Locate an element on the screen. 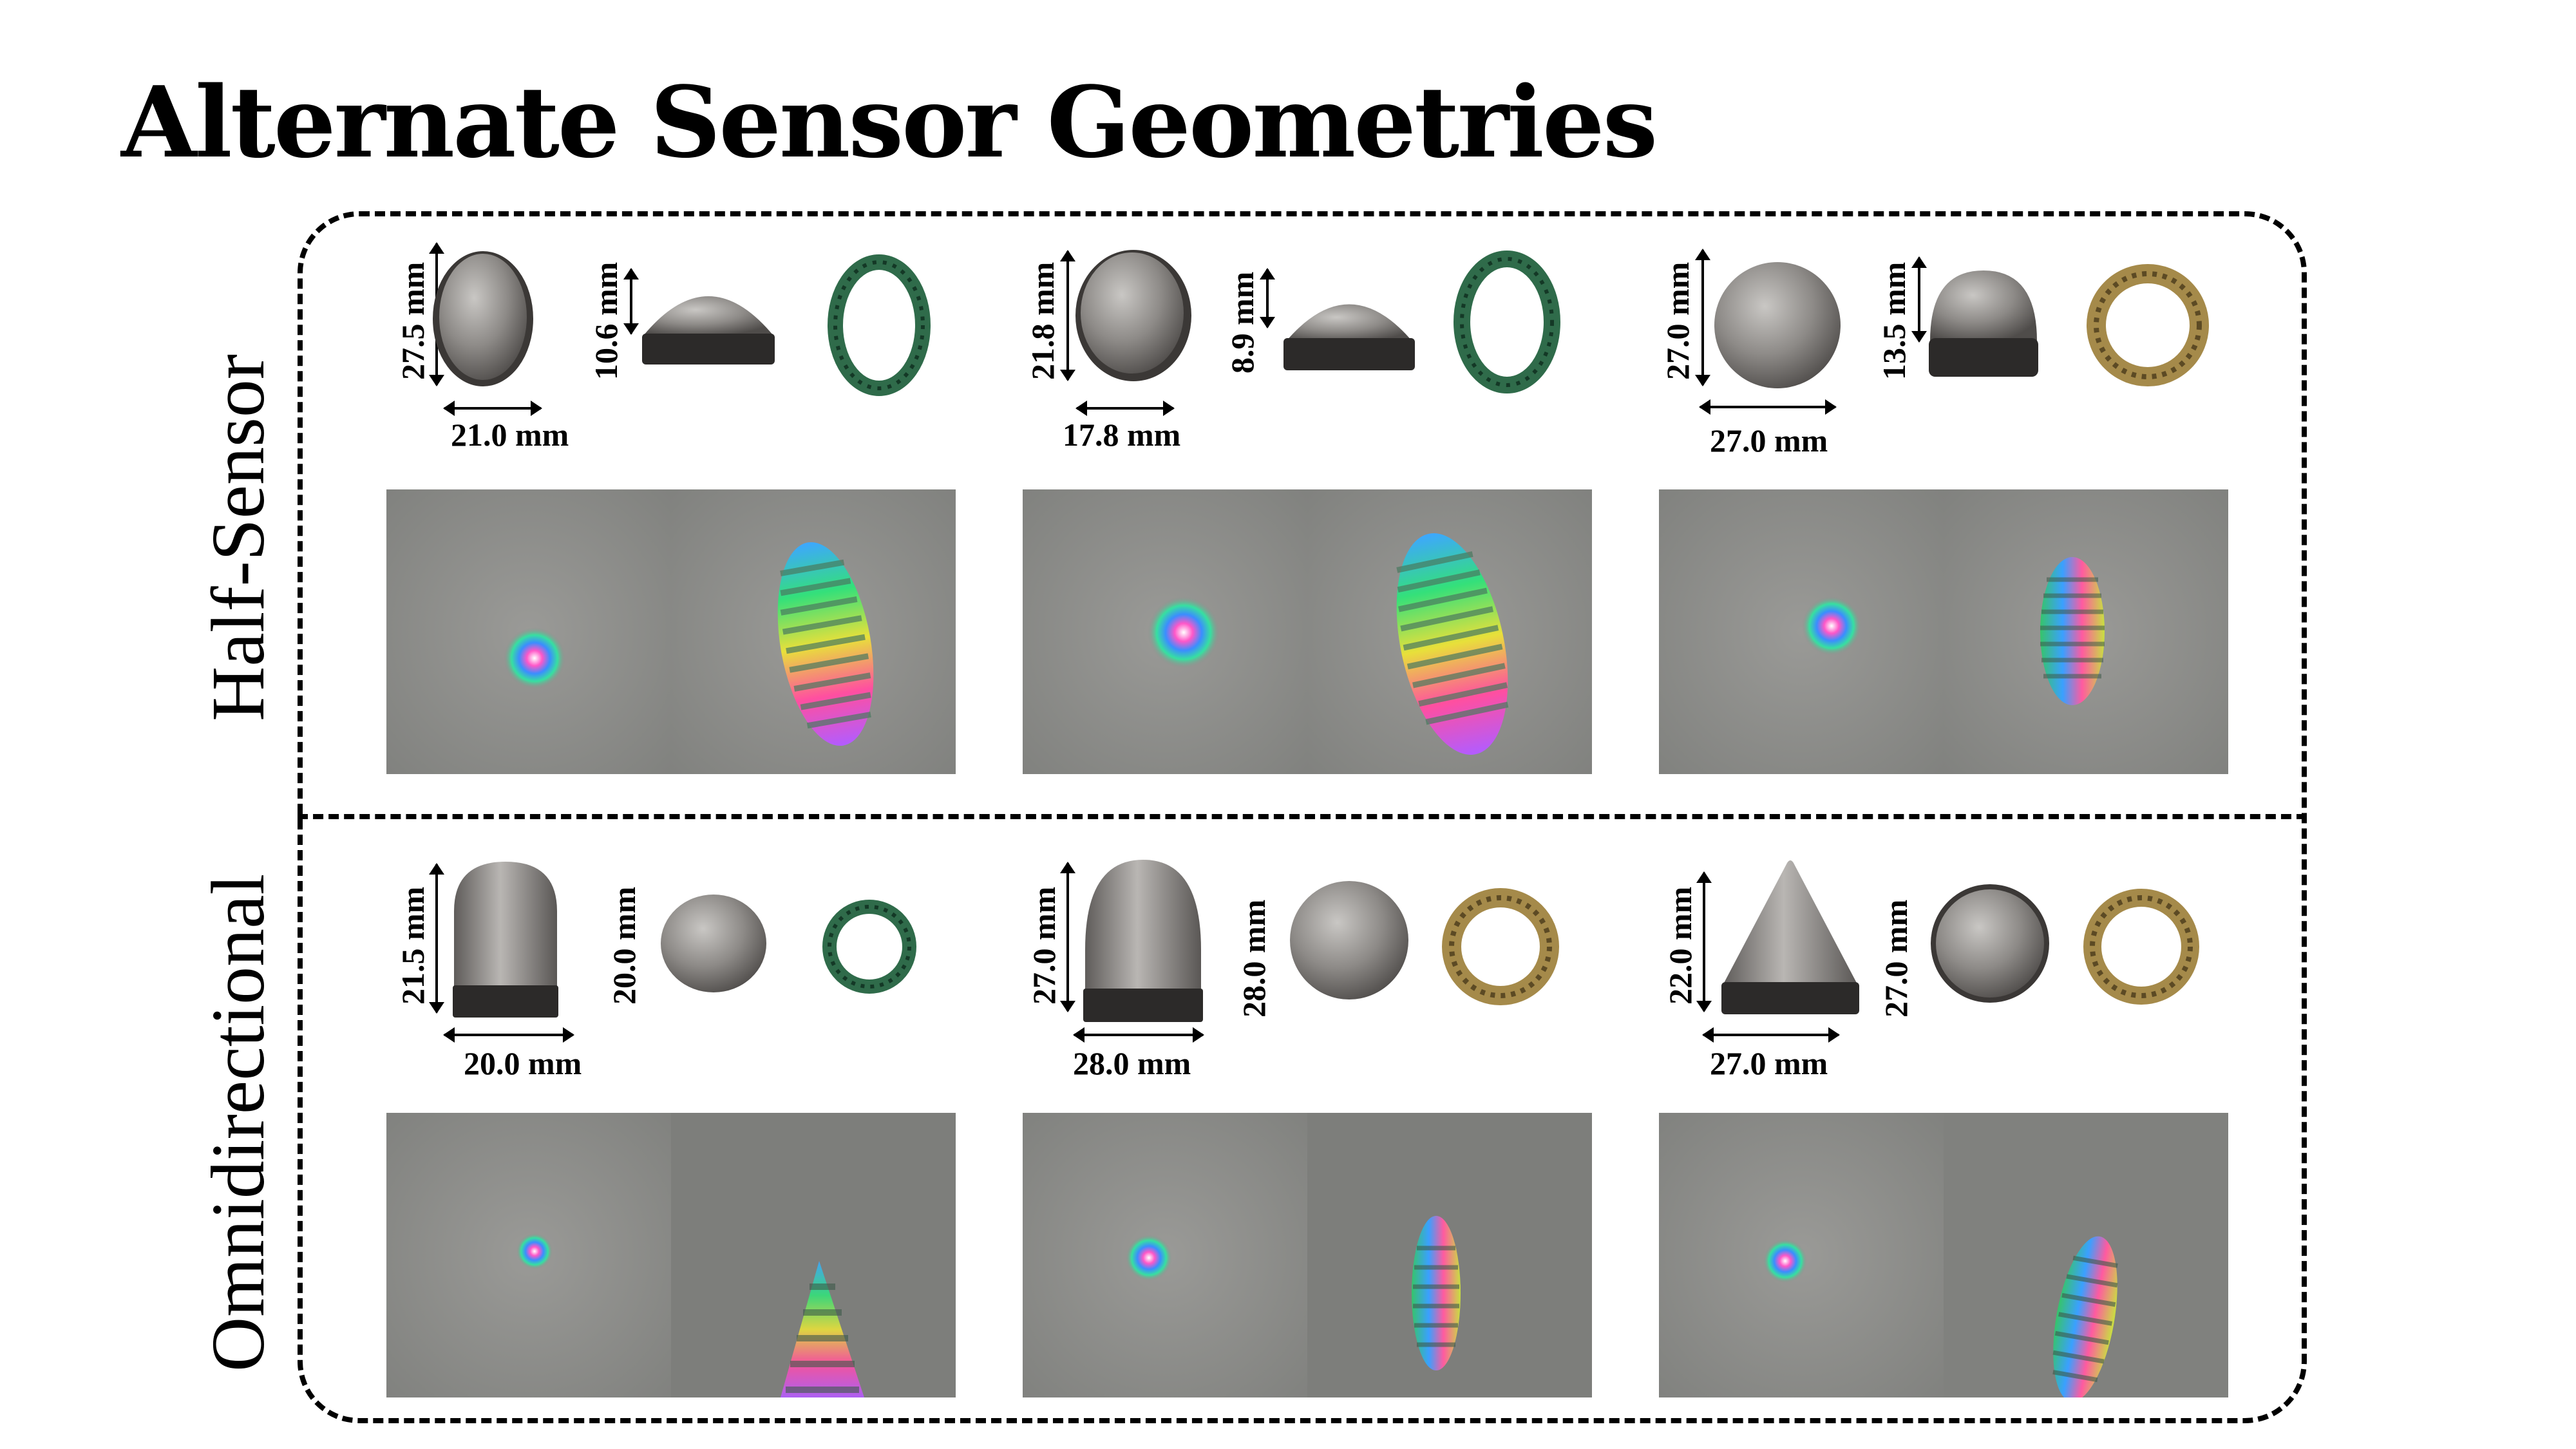 This screenshot has width=2576, height=1449. row-label-omnidirectional: Omnidirectional is located at coordinates (238, 1123).